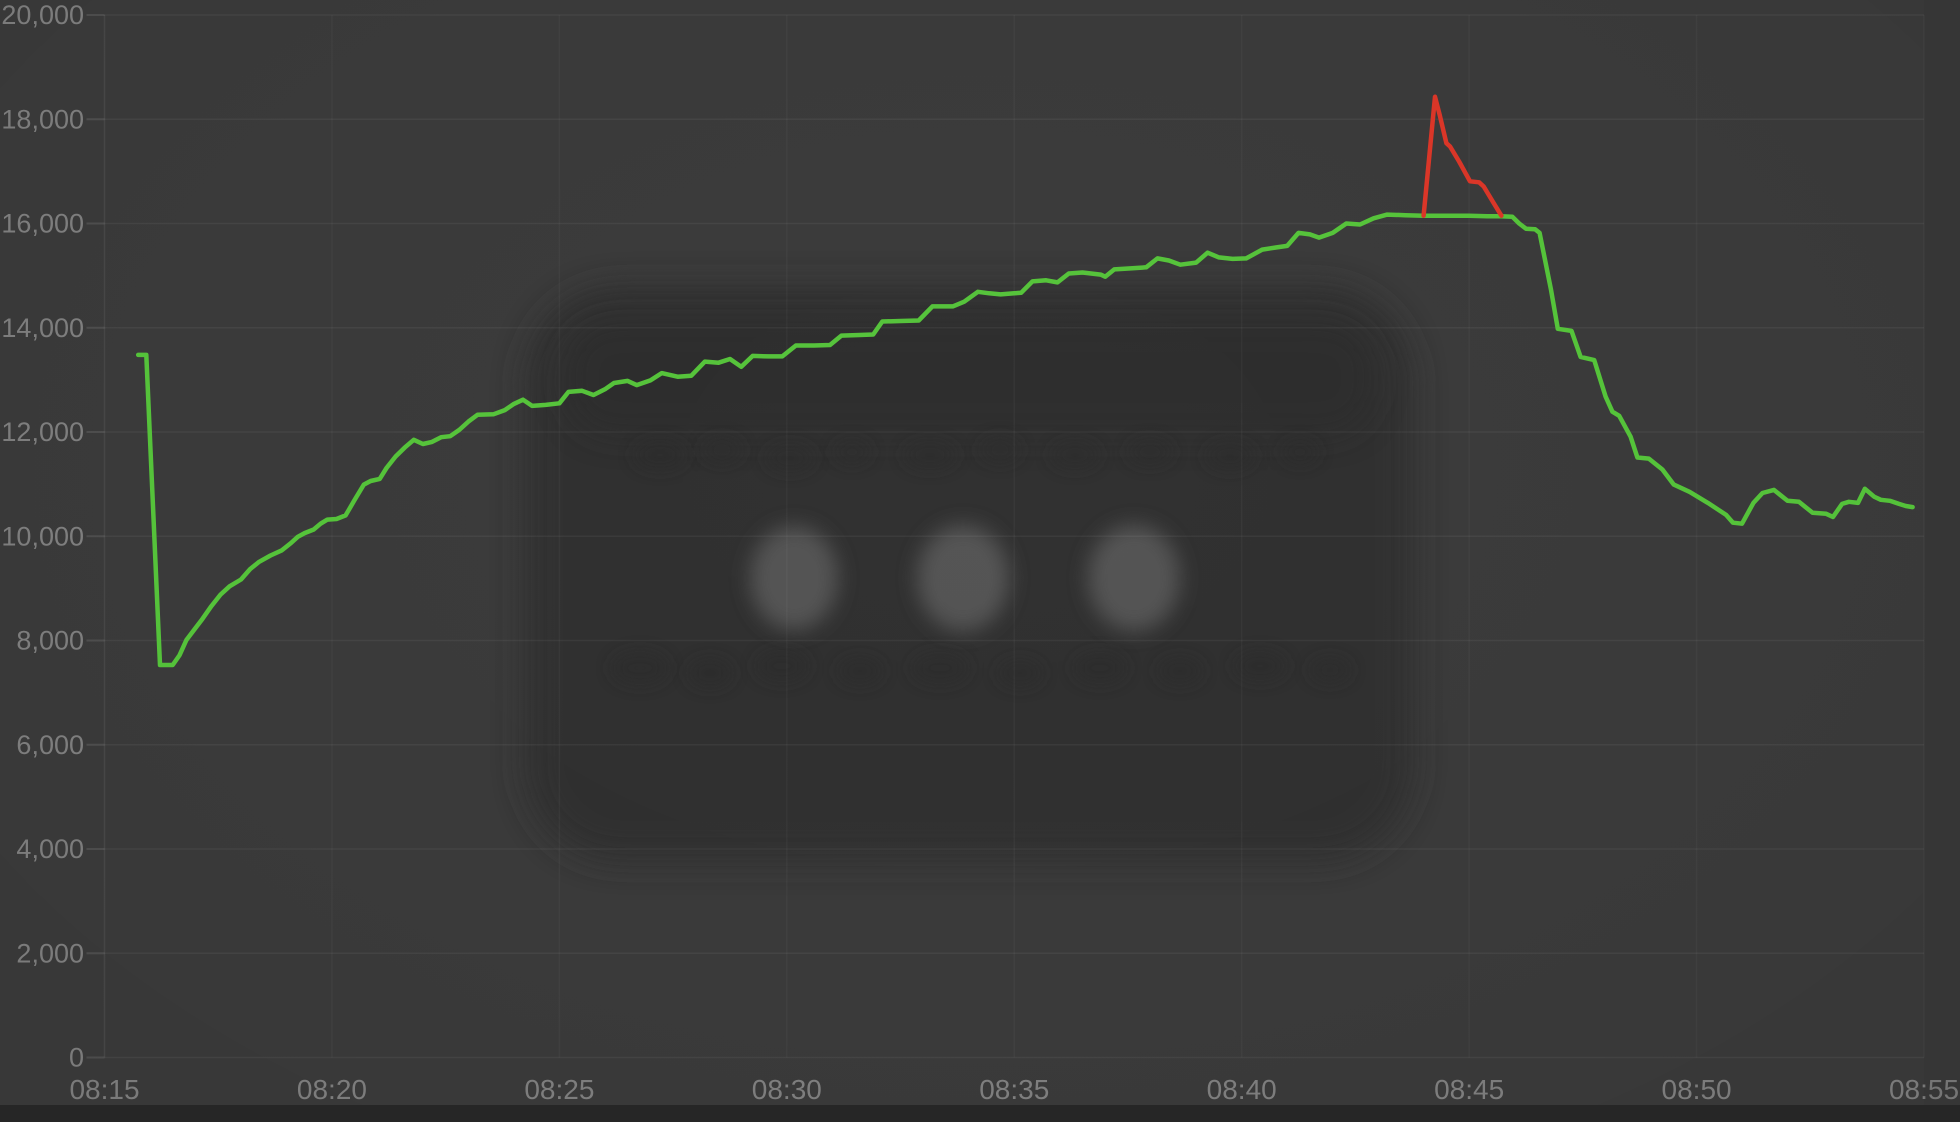 This screenshot has height=1122, width=1960. I want to click on x-tick-label: 08:20, so click(332, 1089).